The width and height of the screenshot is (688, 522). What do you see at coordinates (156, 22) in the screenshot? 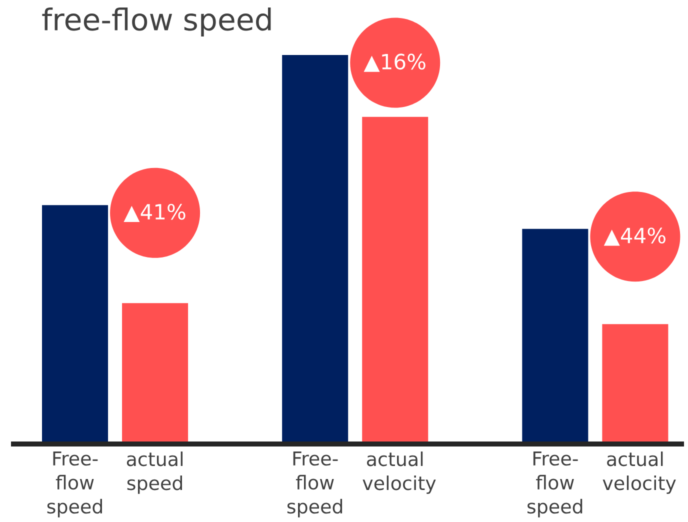
I see `chart-title: free-flow speed` at bounding box center [156, 22].